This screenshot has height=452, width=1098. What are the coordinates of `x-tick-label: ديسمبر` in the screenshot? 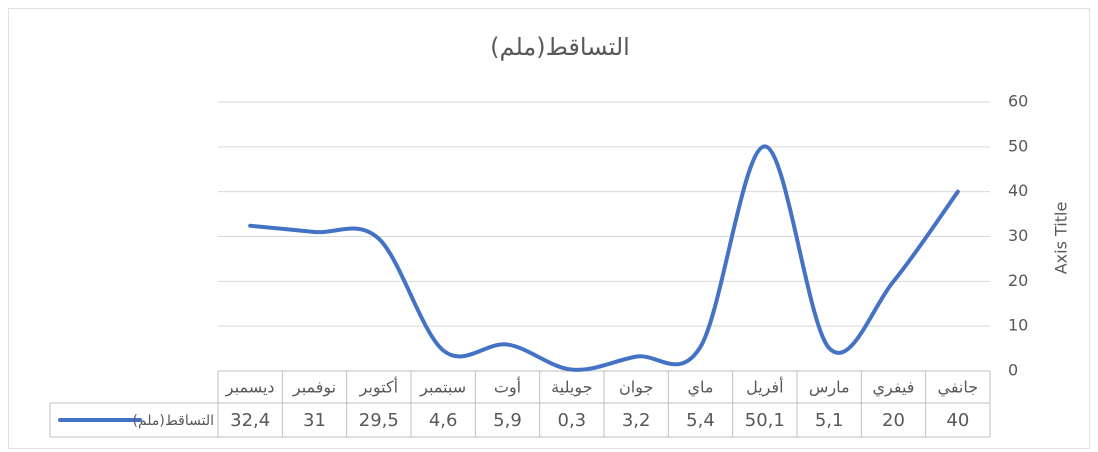 It's located at (250, 388).